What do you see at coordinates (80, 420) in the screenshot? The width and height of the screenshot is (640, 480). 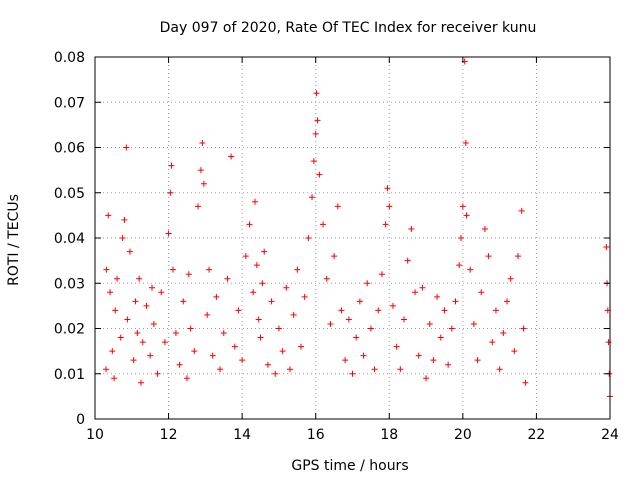 I see `y-tick-label: 0` at bounding box center [80, 420].